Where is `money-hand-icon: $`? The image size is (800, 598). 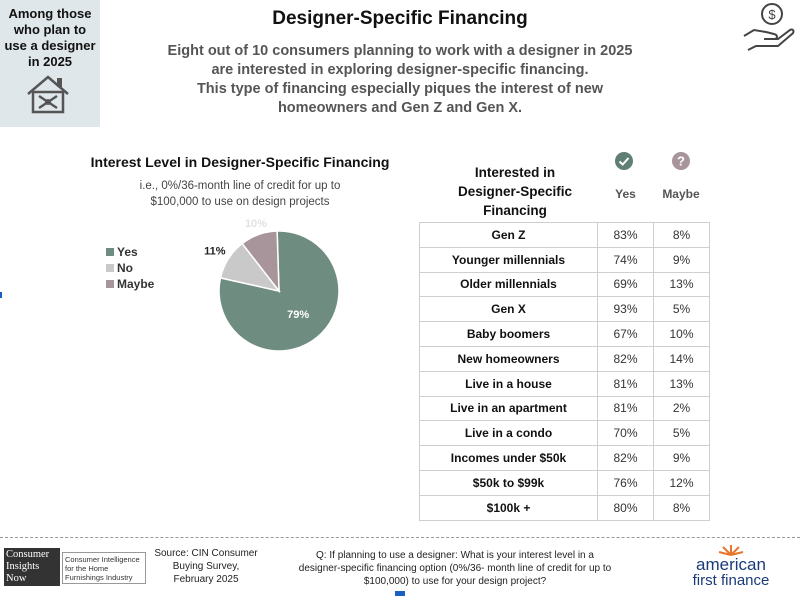 money-hand-icon: $ is located at coordinates (769, 27).